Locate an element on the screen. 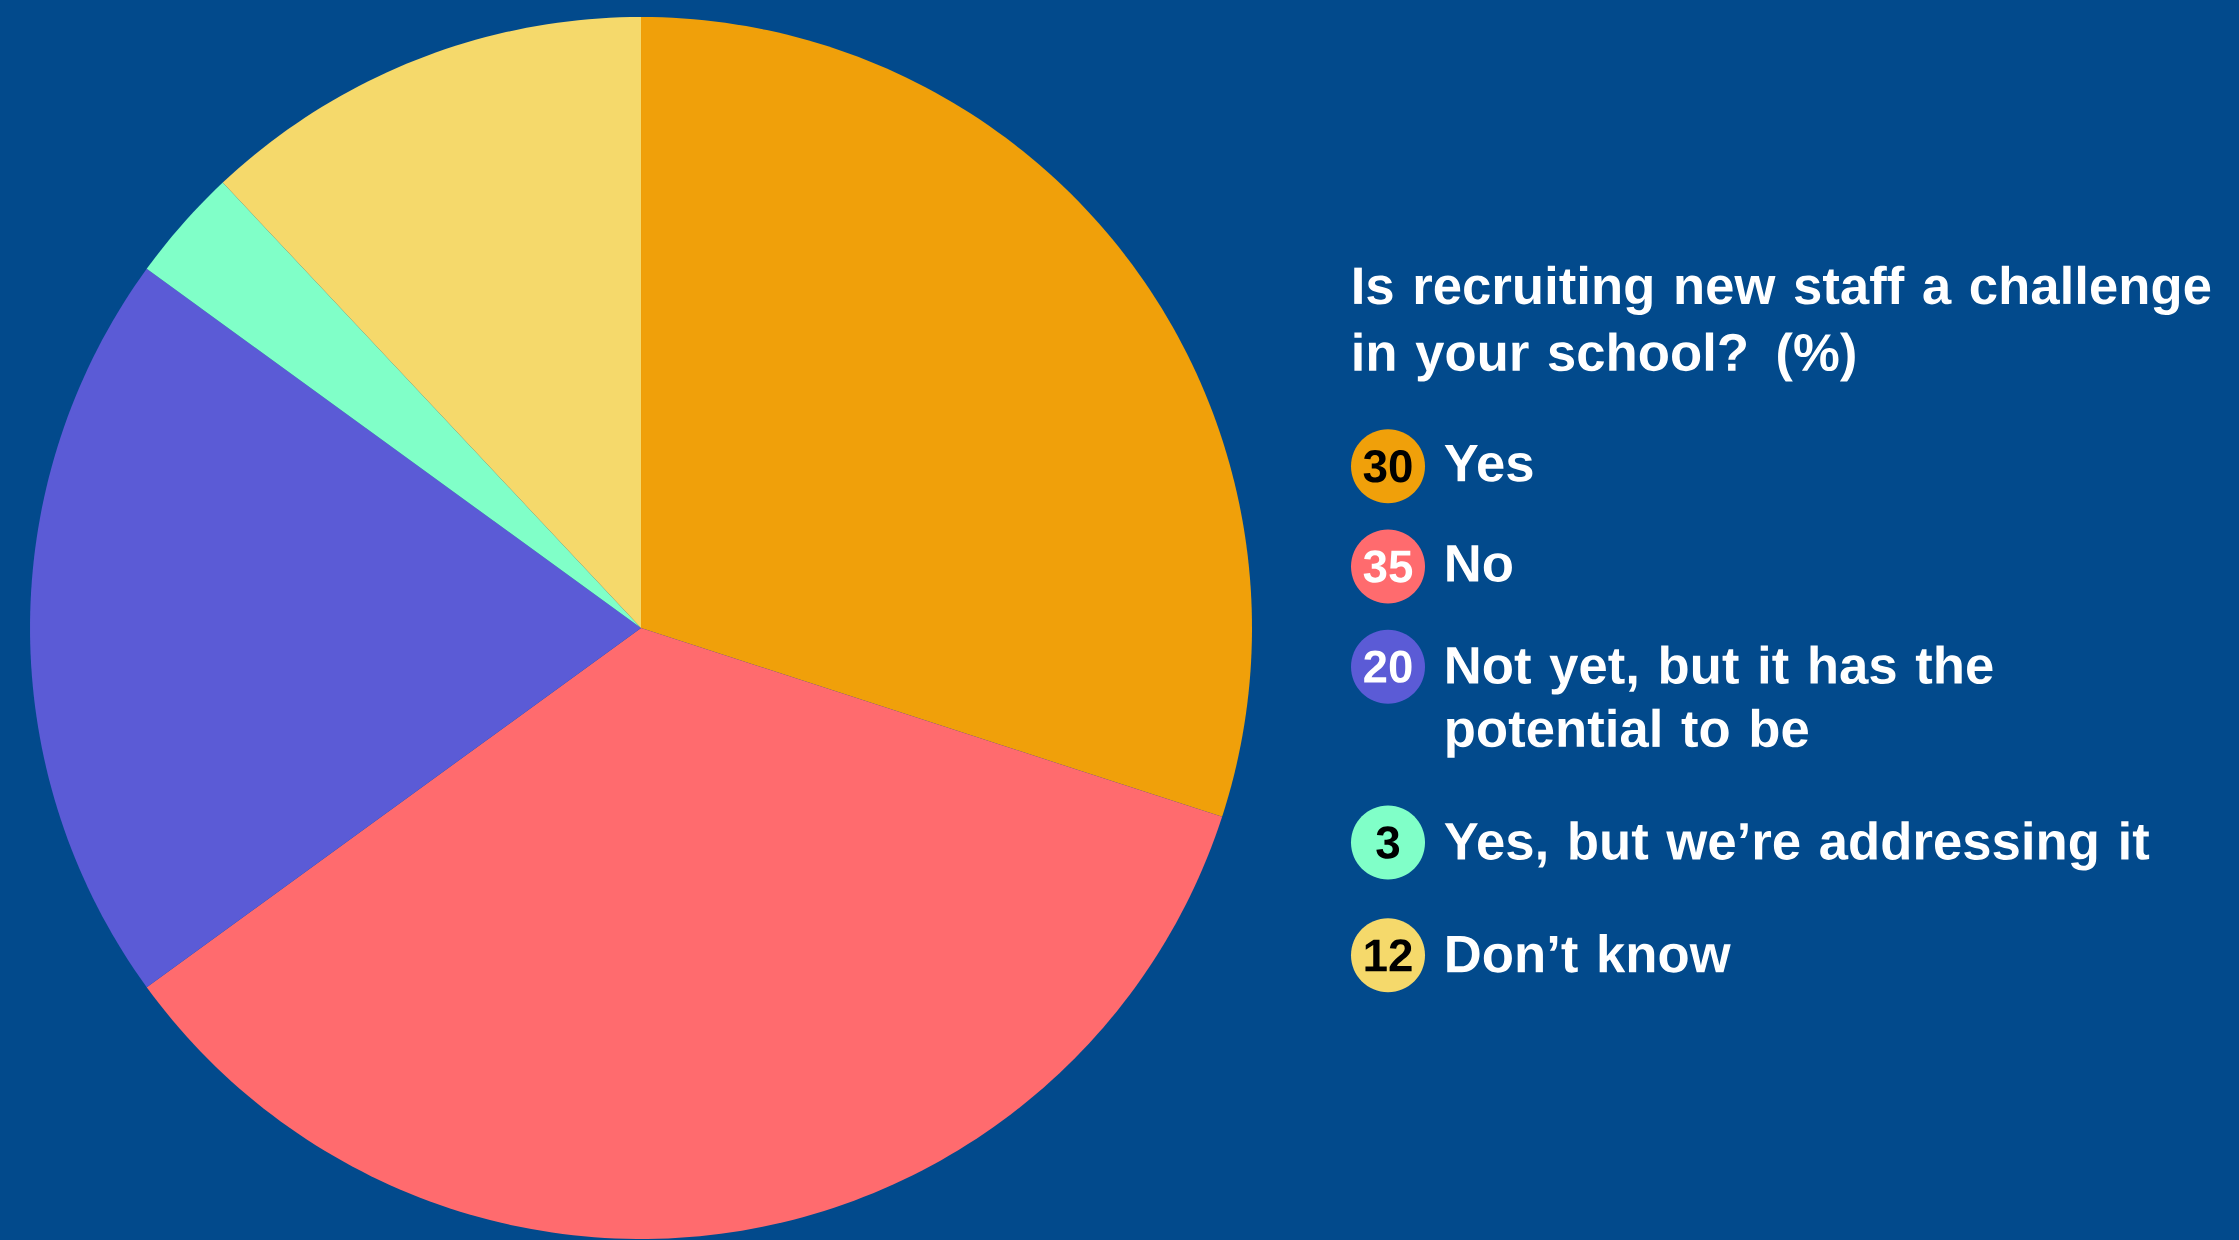 The height and width of the screenshot is (1240, 2239). data-label: 30 is located at coordinates (1387, 466).